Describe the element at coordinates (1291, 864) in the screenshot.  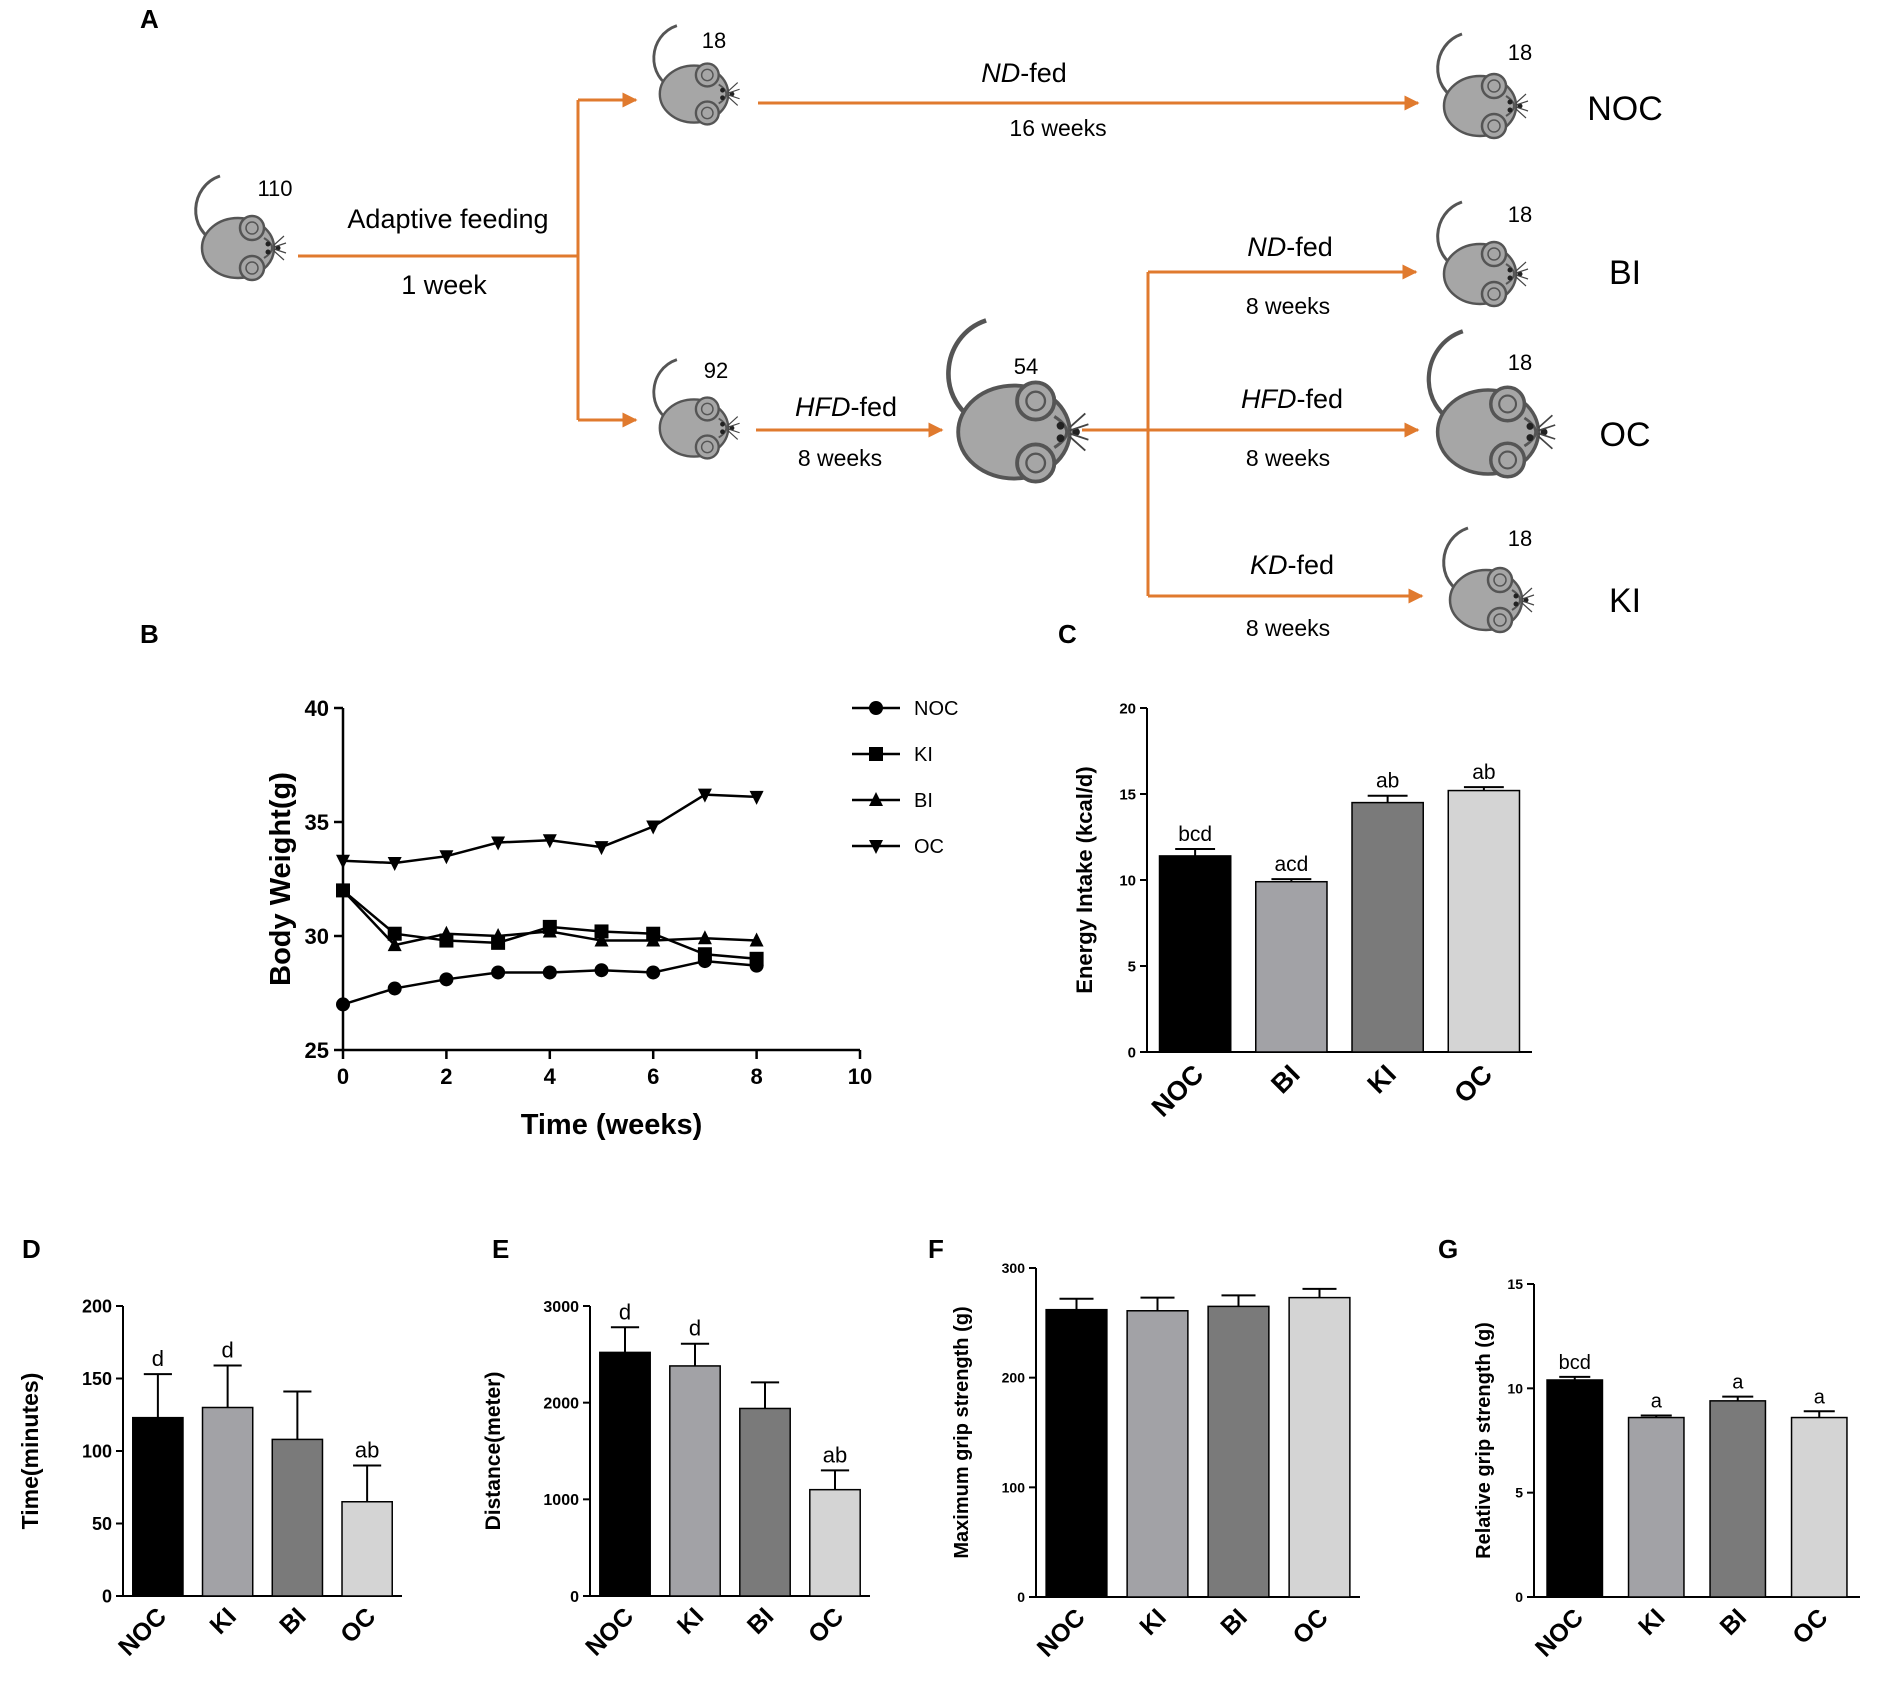
I see `significance-label-bi: acd` at that location.